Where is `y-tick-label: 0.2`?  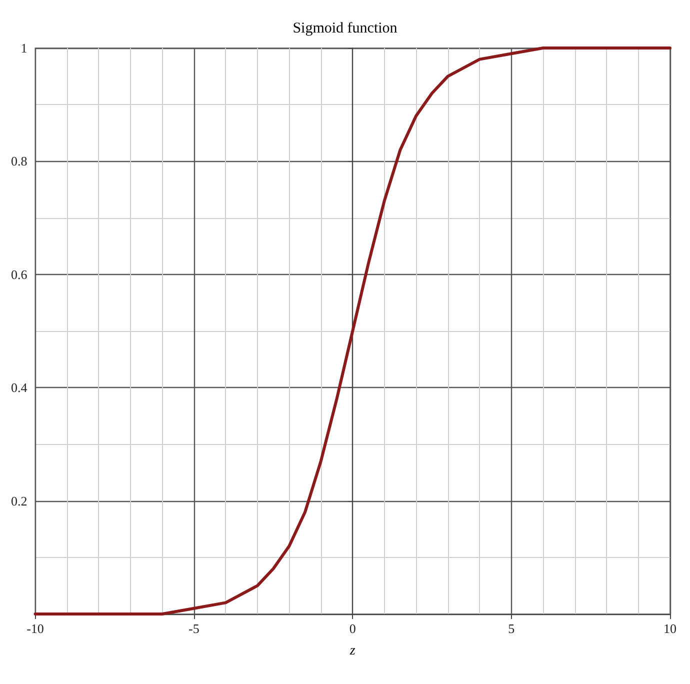
y-tick-label: 0.2 is located at coordinates (19, 500).